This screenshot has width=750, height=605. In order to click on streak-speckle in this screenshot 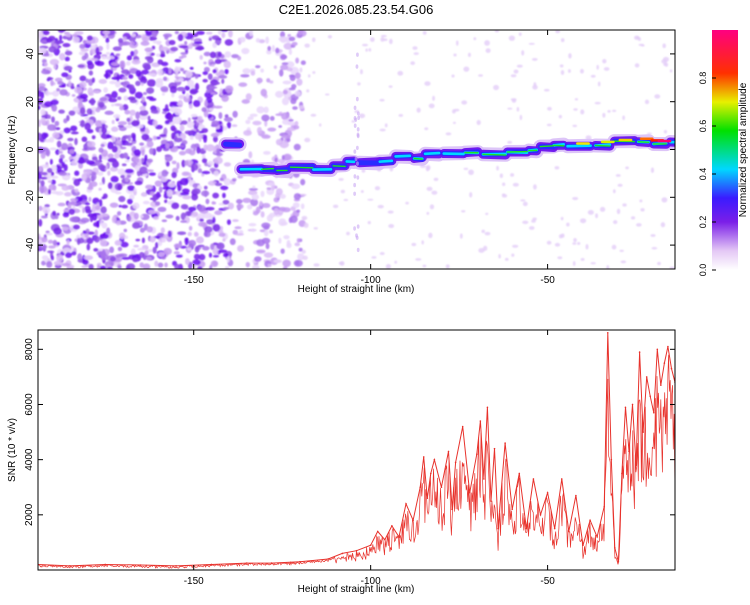, I will do `click(355, 126)`.